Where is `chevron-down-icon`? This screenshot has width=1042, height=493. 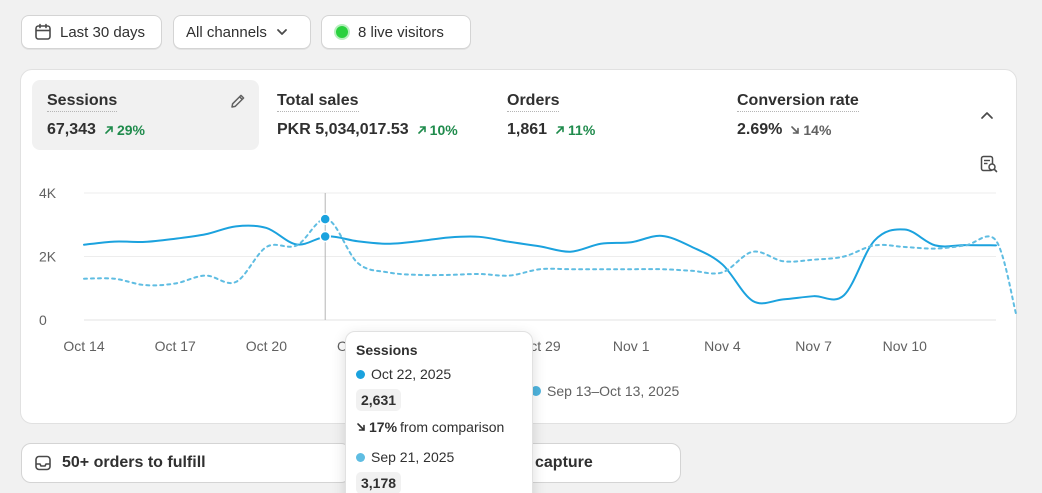 chevron-down-icon is located at coordinates (281, 32).